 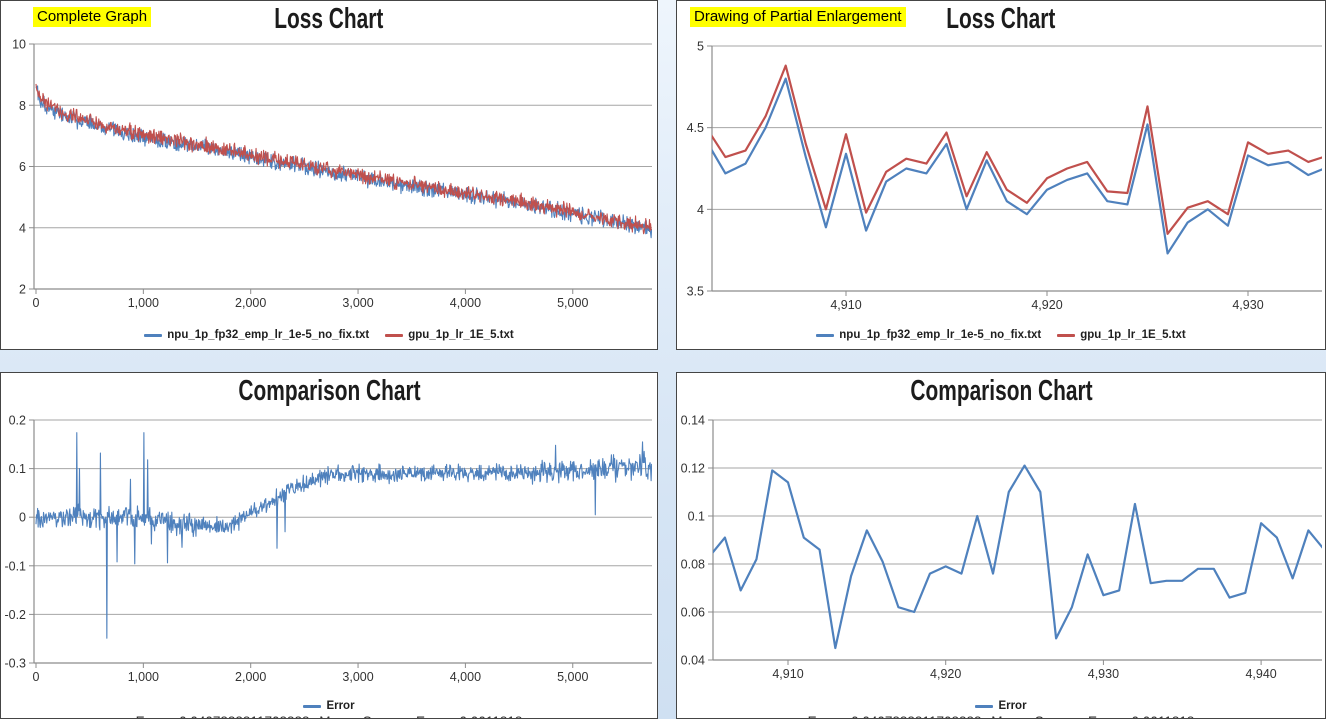 I want to click on svg-text: 4,940, so click(x=1260, y=674).